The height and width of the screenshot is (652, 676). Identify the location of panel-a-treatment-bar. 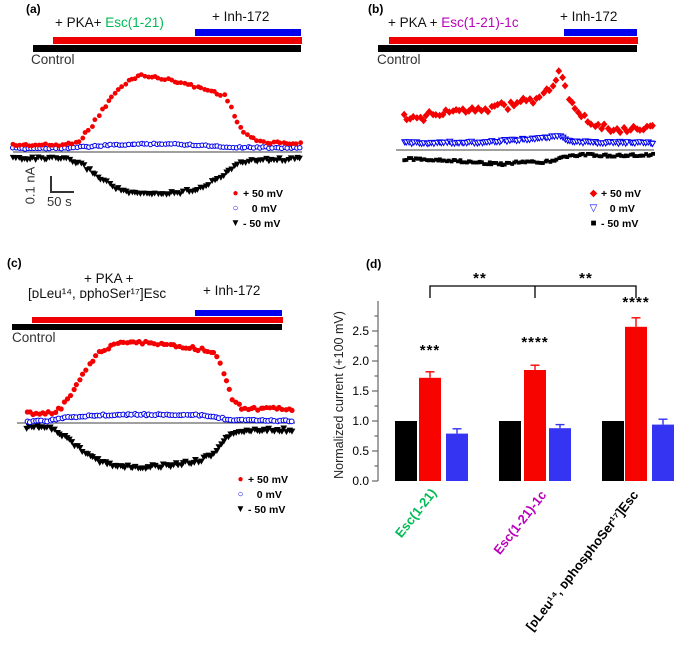
(177, 40).